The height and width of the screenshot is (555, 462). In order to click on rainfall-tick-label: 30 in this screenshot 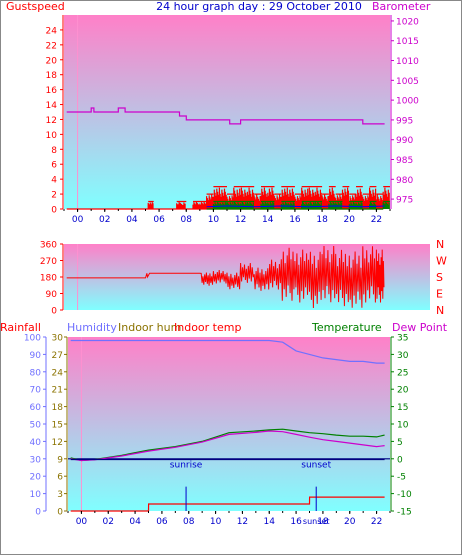, I will do `click(36, 460)`.